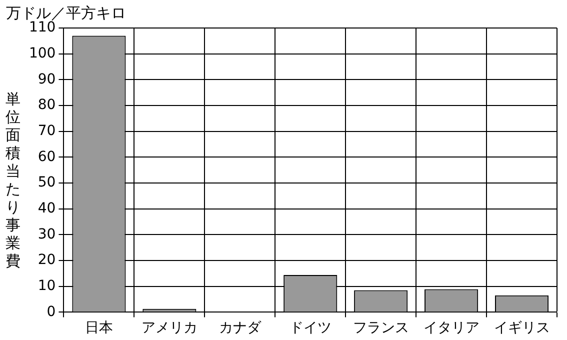  I want to click on text: 万ドル／平方キロ, so click(66, 13).